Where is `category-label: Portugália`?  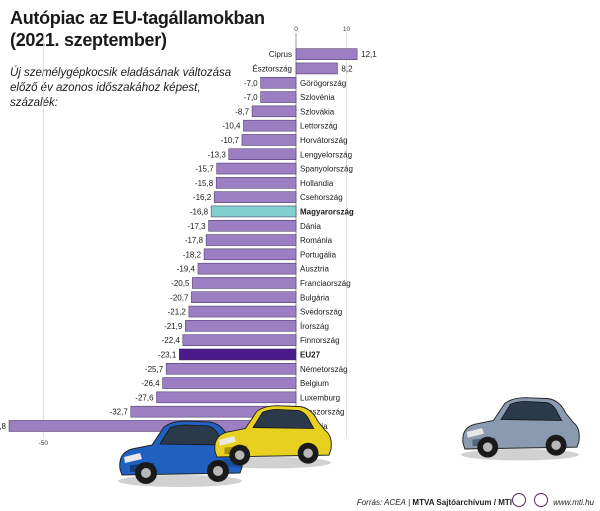 category-label: Portugália is located at coordinates (318, 254).